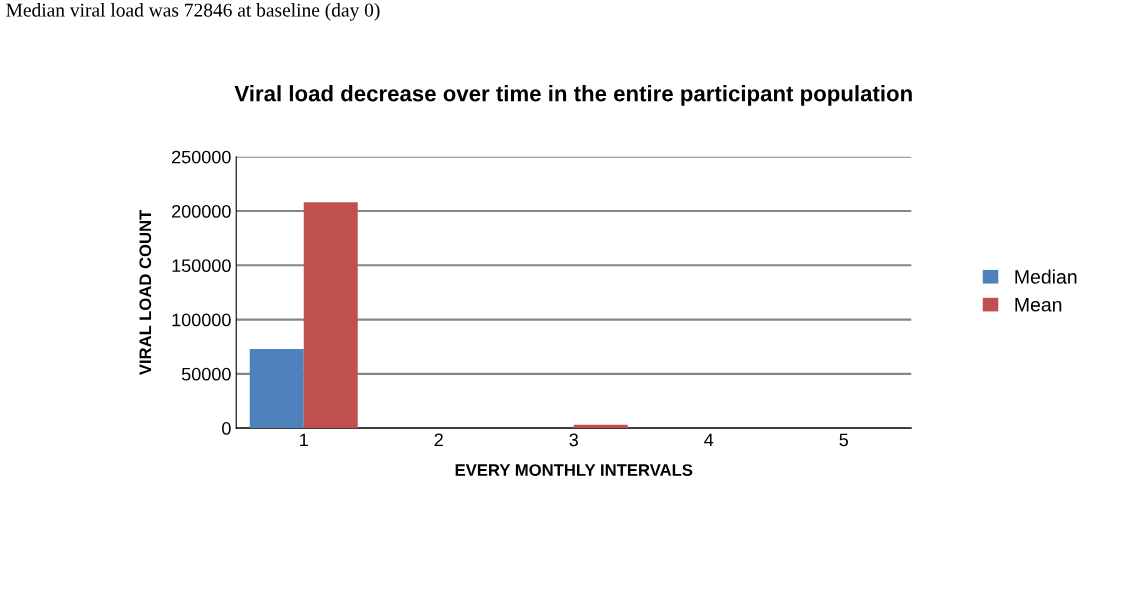  What do you see at coordinates (201, 211) in the screenshot?
I see `y-tick-label: 200000` at bounding box center [201, 211].